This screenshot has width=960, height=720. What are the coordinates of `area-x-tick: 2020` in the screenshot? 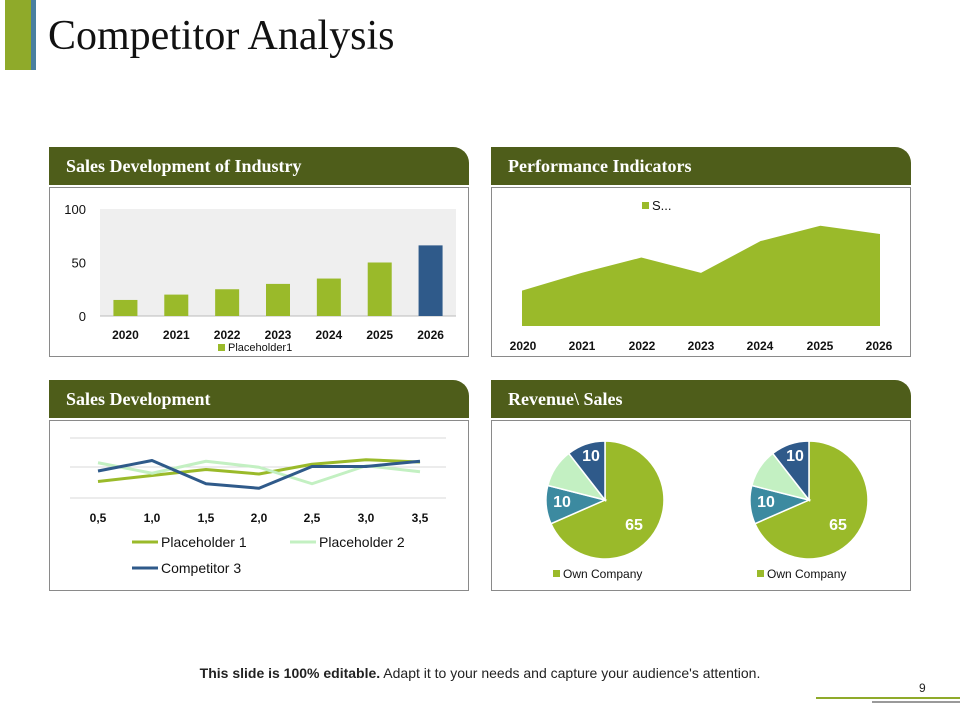 It's located at (523, 346).